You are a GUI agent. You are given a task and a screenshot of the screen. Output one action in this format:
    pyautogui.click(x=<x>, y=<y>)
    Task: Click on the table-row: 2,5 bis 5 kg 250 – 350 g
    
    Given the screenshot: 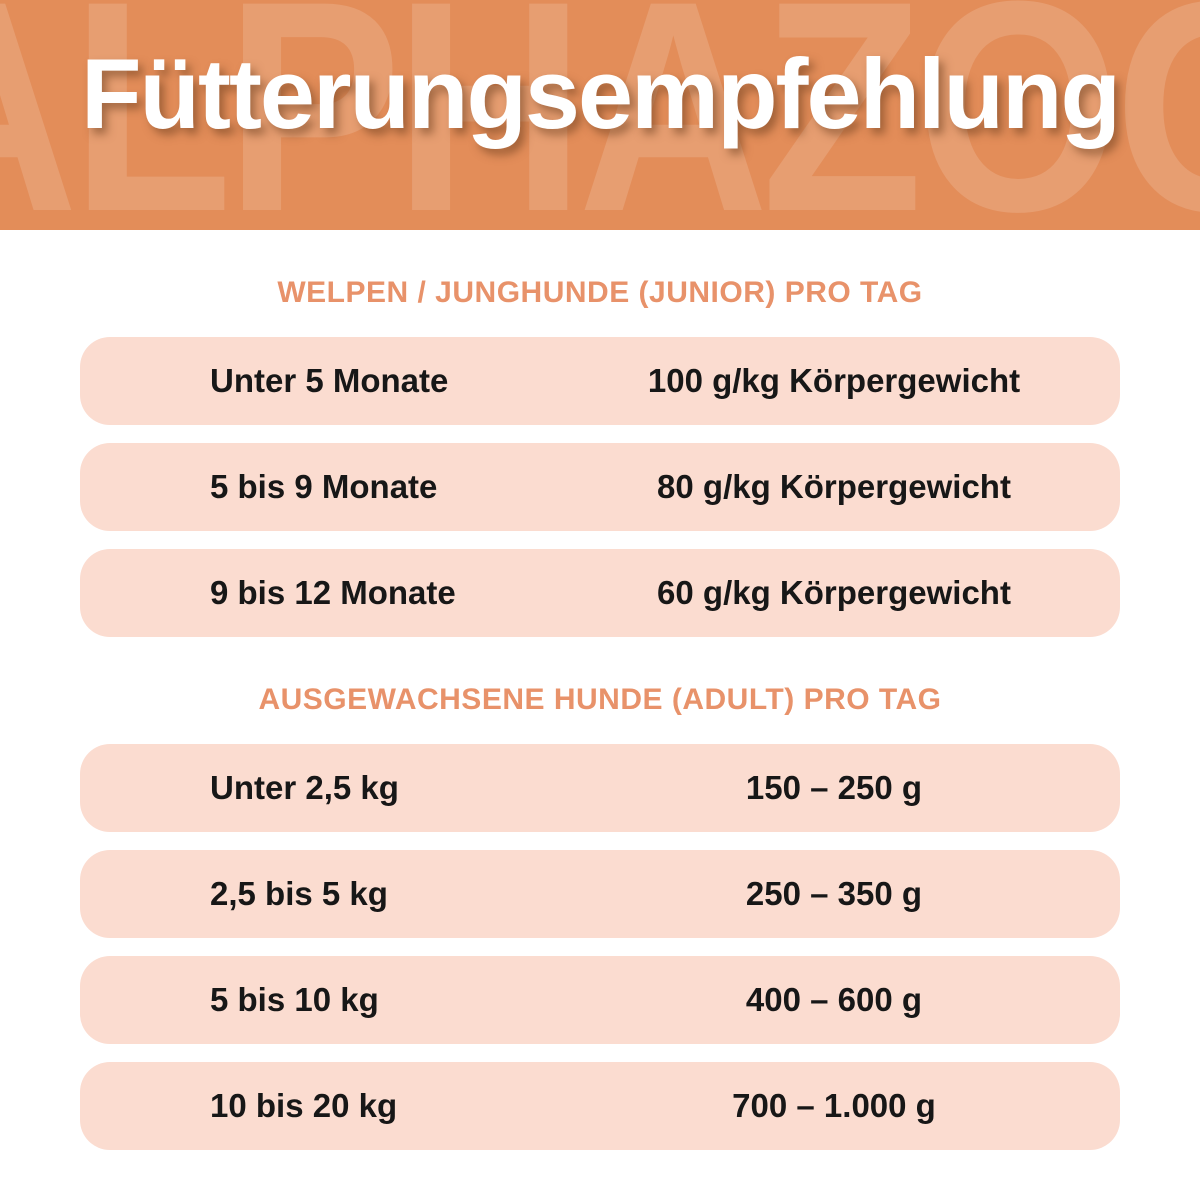 What is the action you would take?
    pyautogui.click(x=600, y=894)
    